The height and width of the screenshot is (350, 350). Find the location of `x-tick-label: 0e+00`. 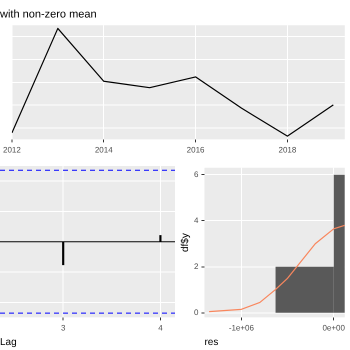

x-tick-label: 0e+00 is located at coordinates (334, 327).